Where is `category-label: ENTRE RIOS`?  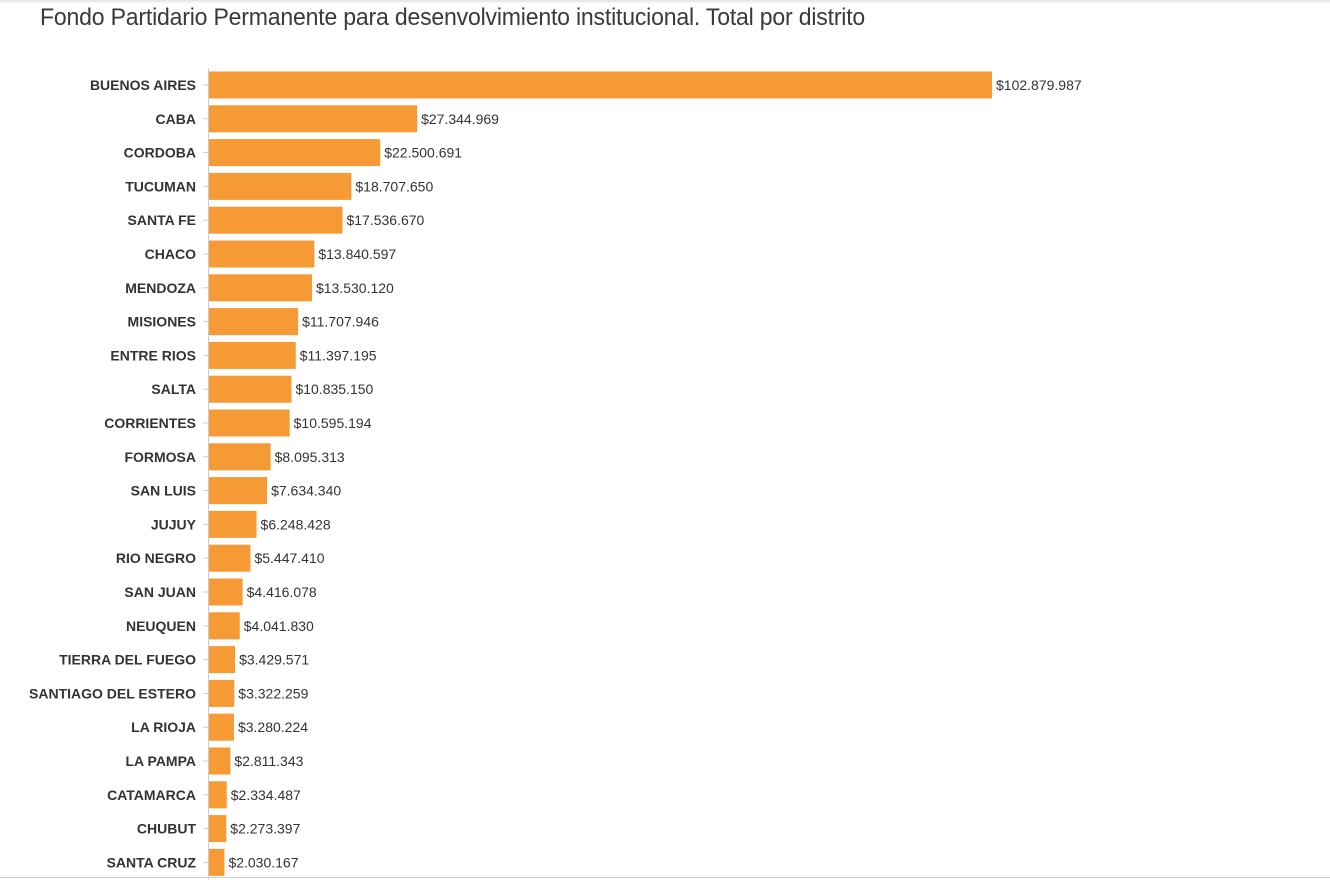
category-label: ENTRE RIOS is located at coordinates (153, 355).